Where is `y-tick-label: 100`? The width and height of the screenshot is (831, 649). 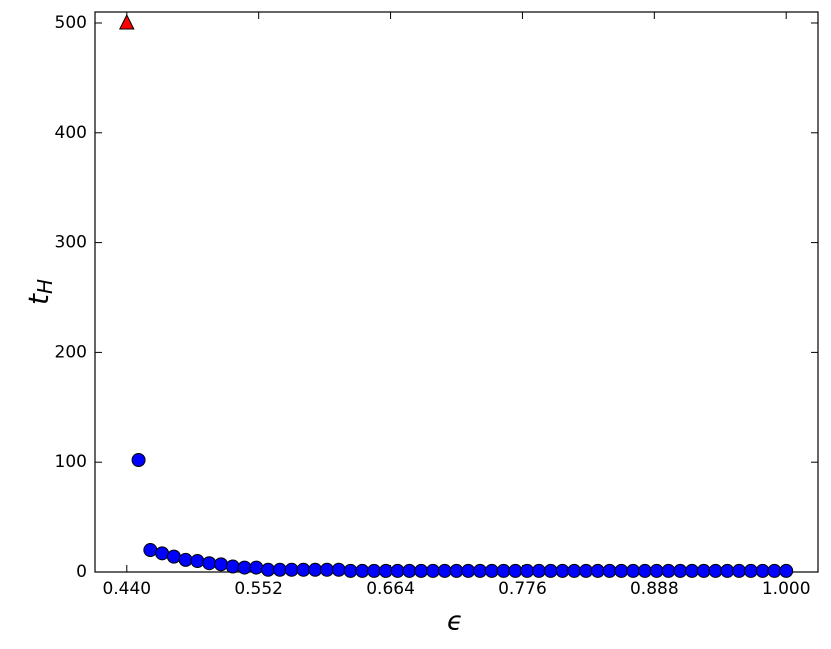
y-tick-label: 100 is located at coordinates (71, 462).